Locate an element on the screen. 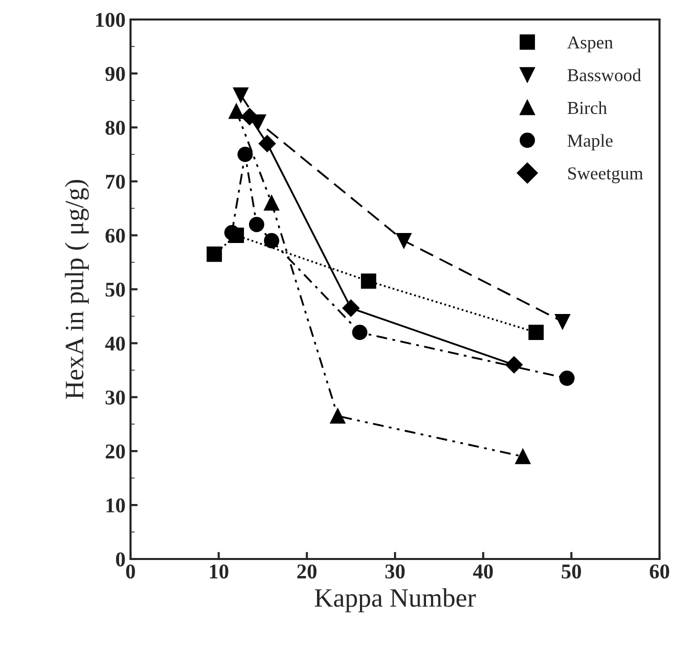 This screenshot has width=687, height=650. x-tick-label: 40 is located at coordinates (483, 571).